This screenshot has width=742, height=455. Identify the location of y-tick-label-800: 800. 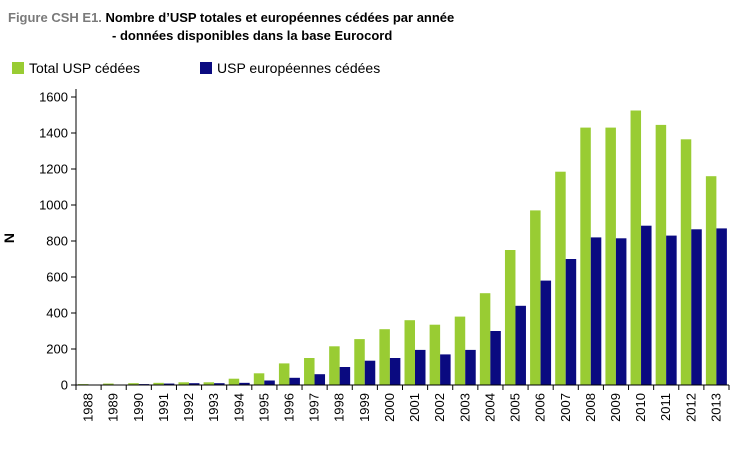
(57, 241).